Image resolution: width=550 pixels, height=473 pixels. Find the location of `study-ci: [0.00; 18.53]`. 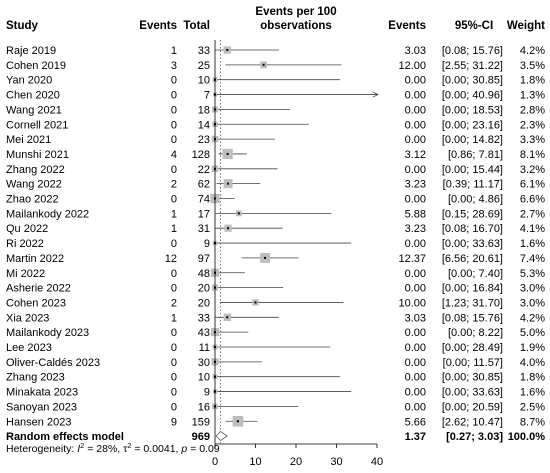

study-ci: [0.00; 18.53] is located at coordinates (472, 110).